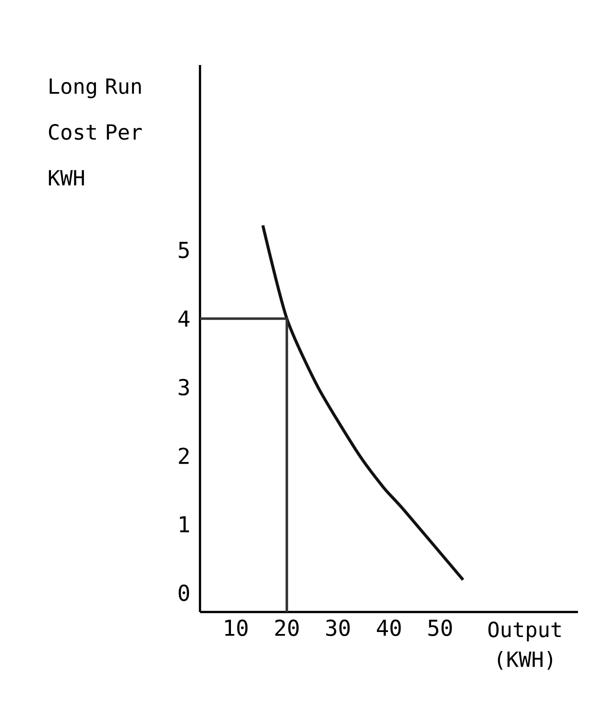  What do you see at coordinates (184, 593) in the screenshot?
I see `y-tick-label: 0` at bounding box center [184, 593].